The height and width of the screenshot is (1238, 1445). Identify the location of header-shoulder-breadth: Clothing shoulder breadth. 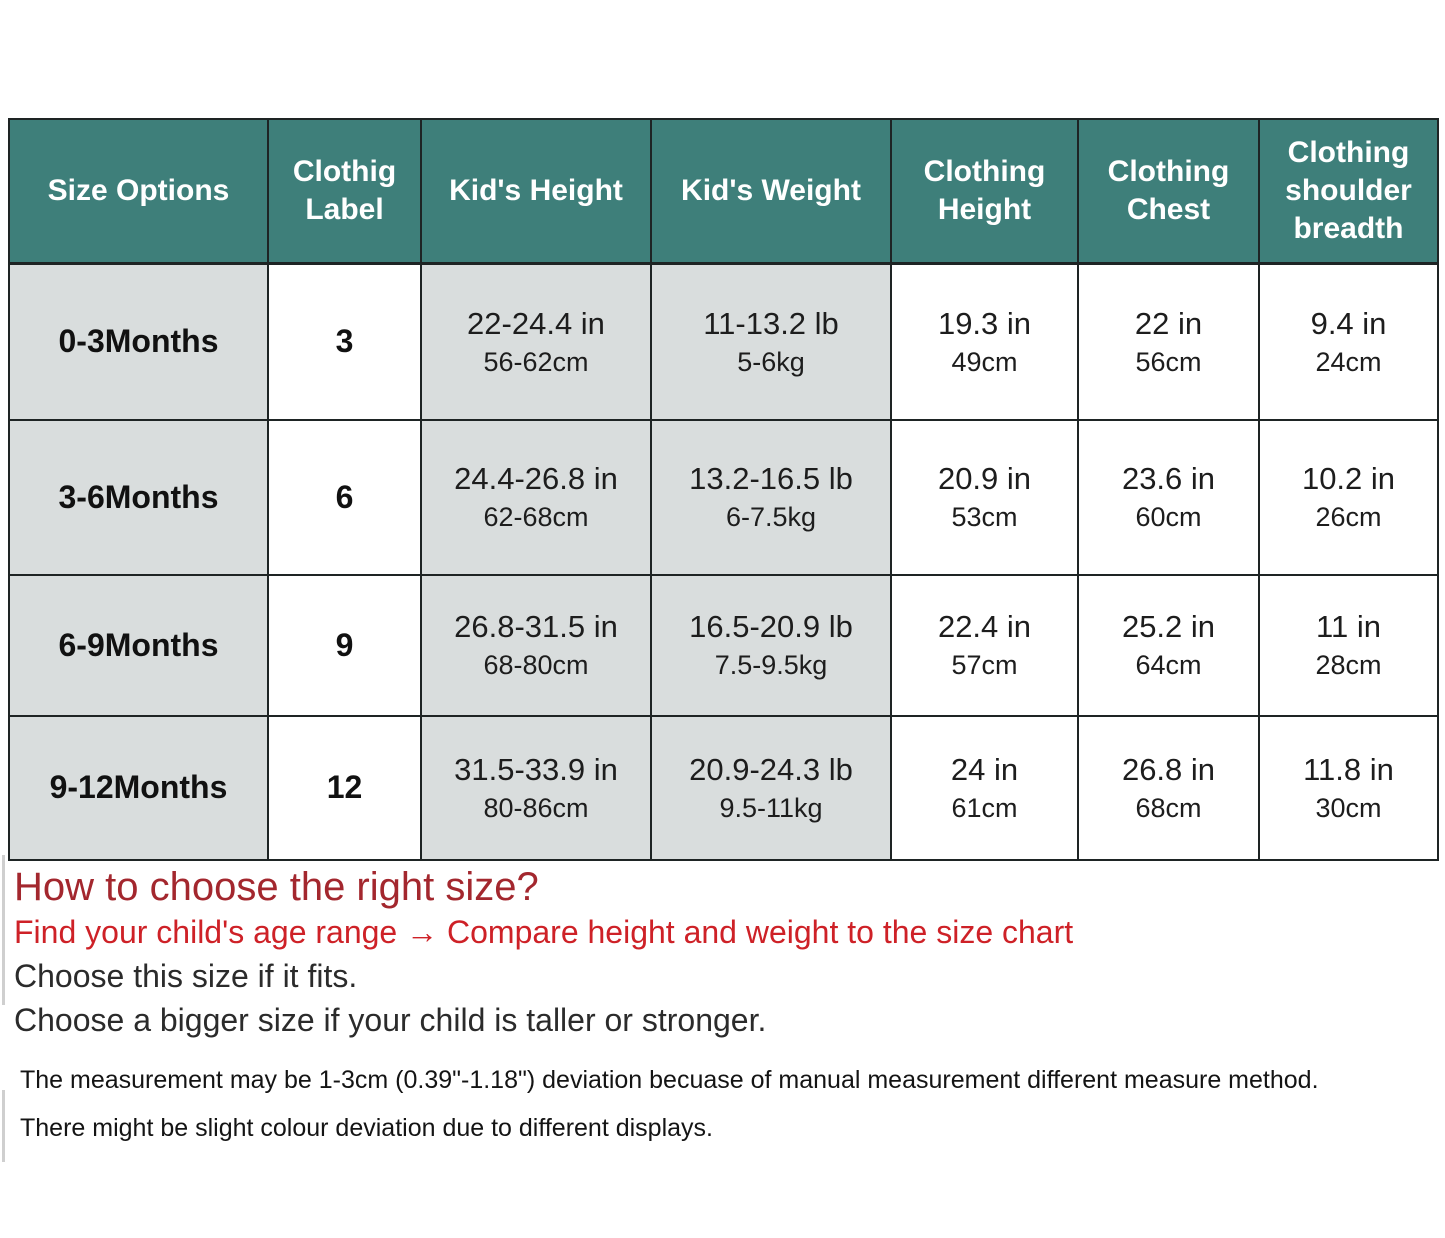
(1348, 191).